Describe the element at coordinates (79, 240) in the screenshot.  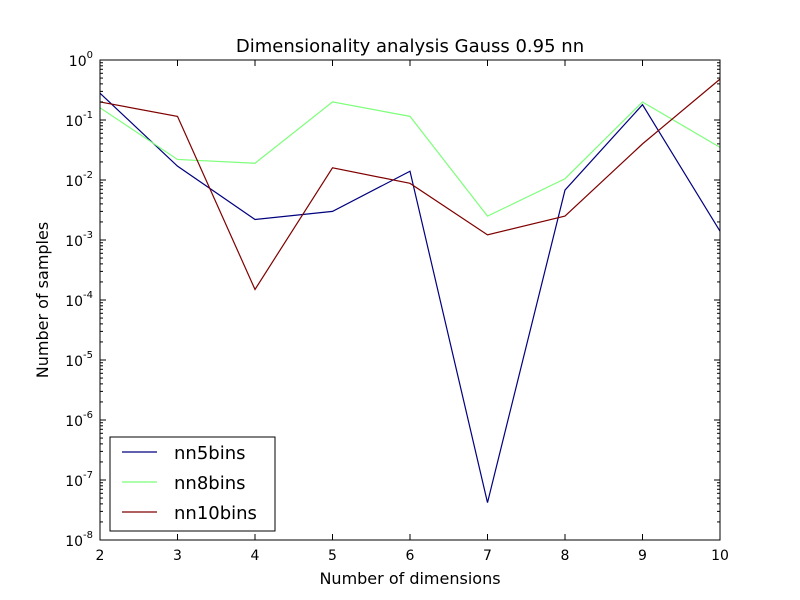
I see `y-tick-label: 10⁻³` at that location.